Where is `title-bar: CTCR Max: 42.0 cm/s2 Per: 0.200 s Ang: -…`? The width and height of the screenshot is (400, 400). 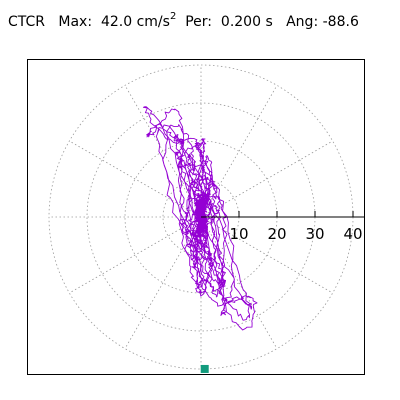 title-bar: CTCR Max: 42.0 cm/s2 Per: 0.200 s Ang: -… is located at coordinates (183, 21).